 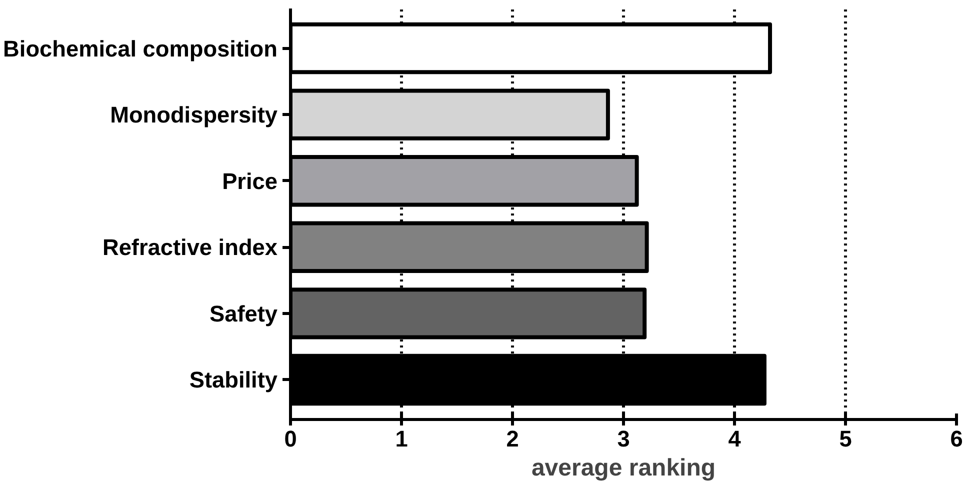 I want to click on x-tick-label: 5, so click(x=845, y=439).